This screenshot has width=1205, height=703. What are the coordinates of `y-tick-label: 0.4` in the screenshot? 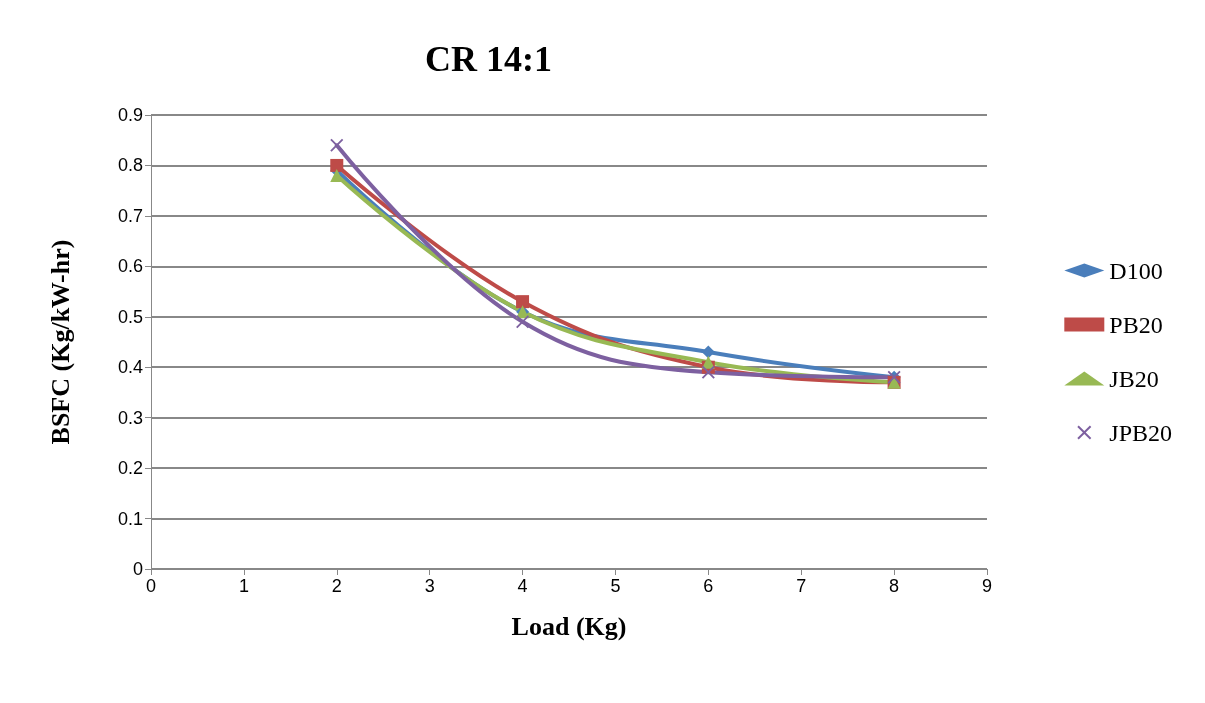 It's located at (130, 367).